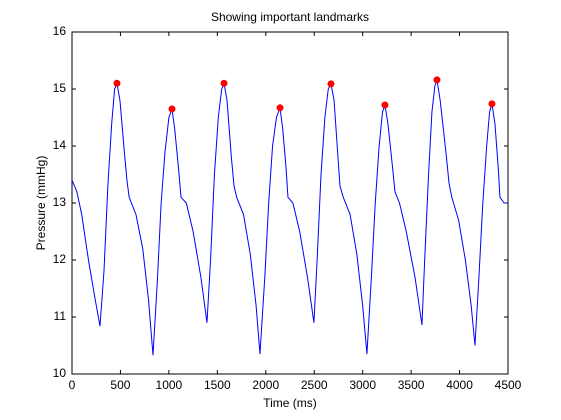 The height and width of the screenshot is (420, 561). I want to click on x-tick-label: 500, so click(120, 385).